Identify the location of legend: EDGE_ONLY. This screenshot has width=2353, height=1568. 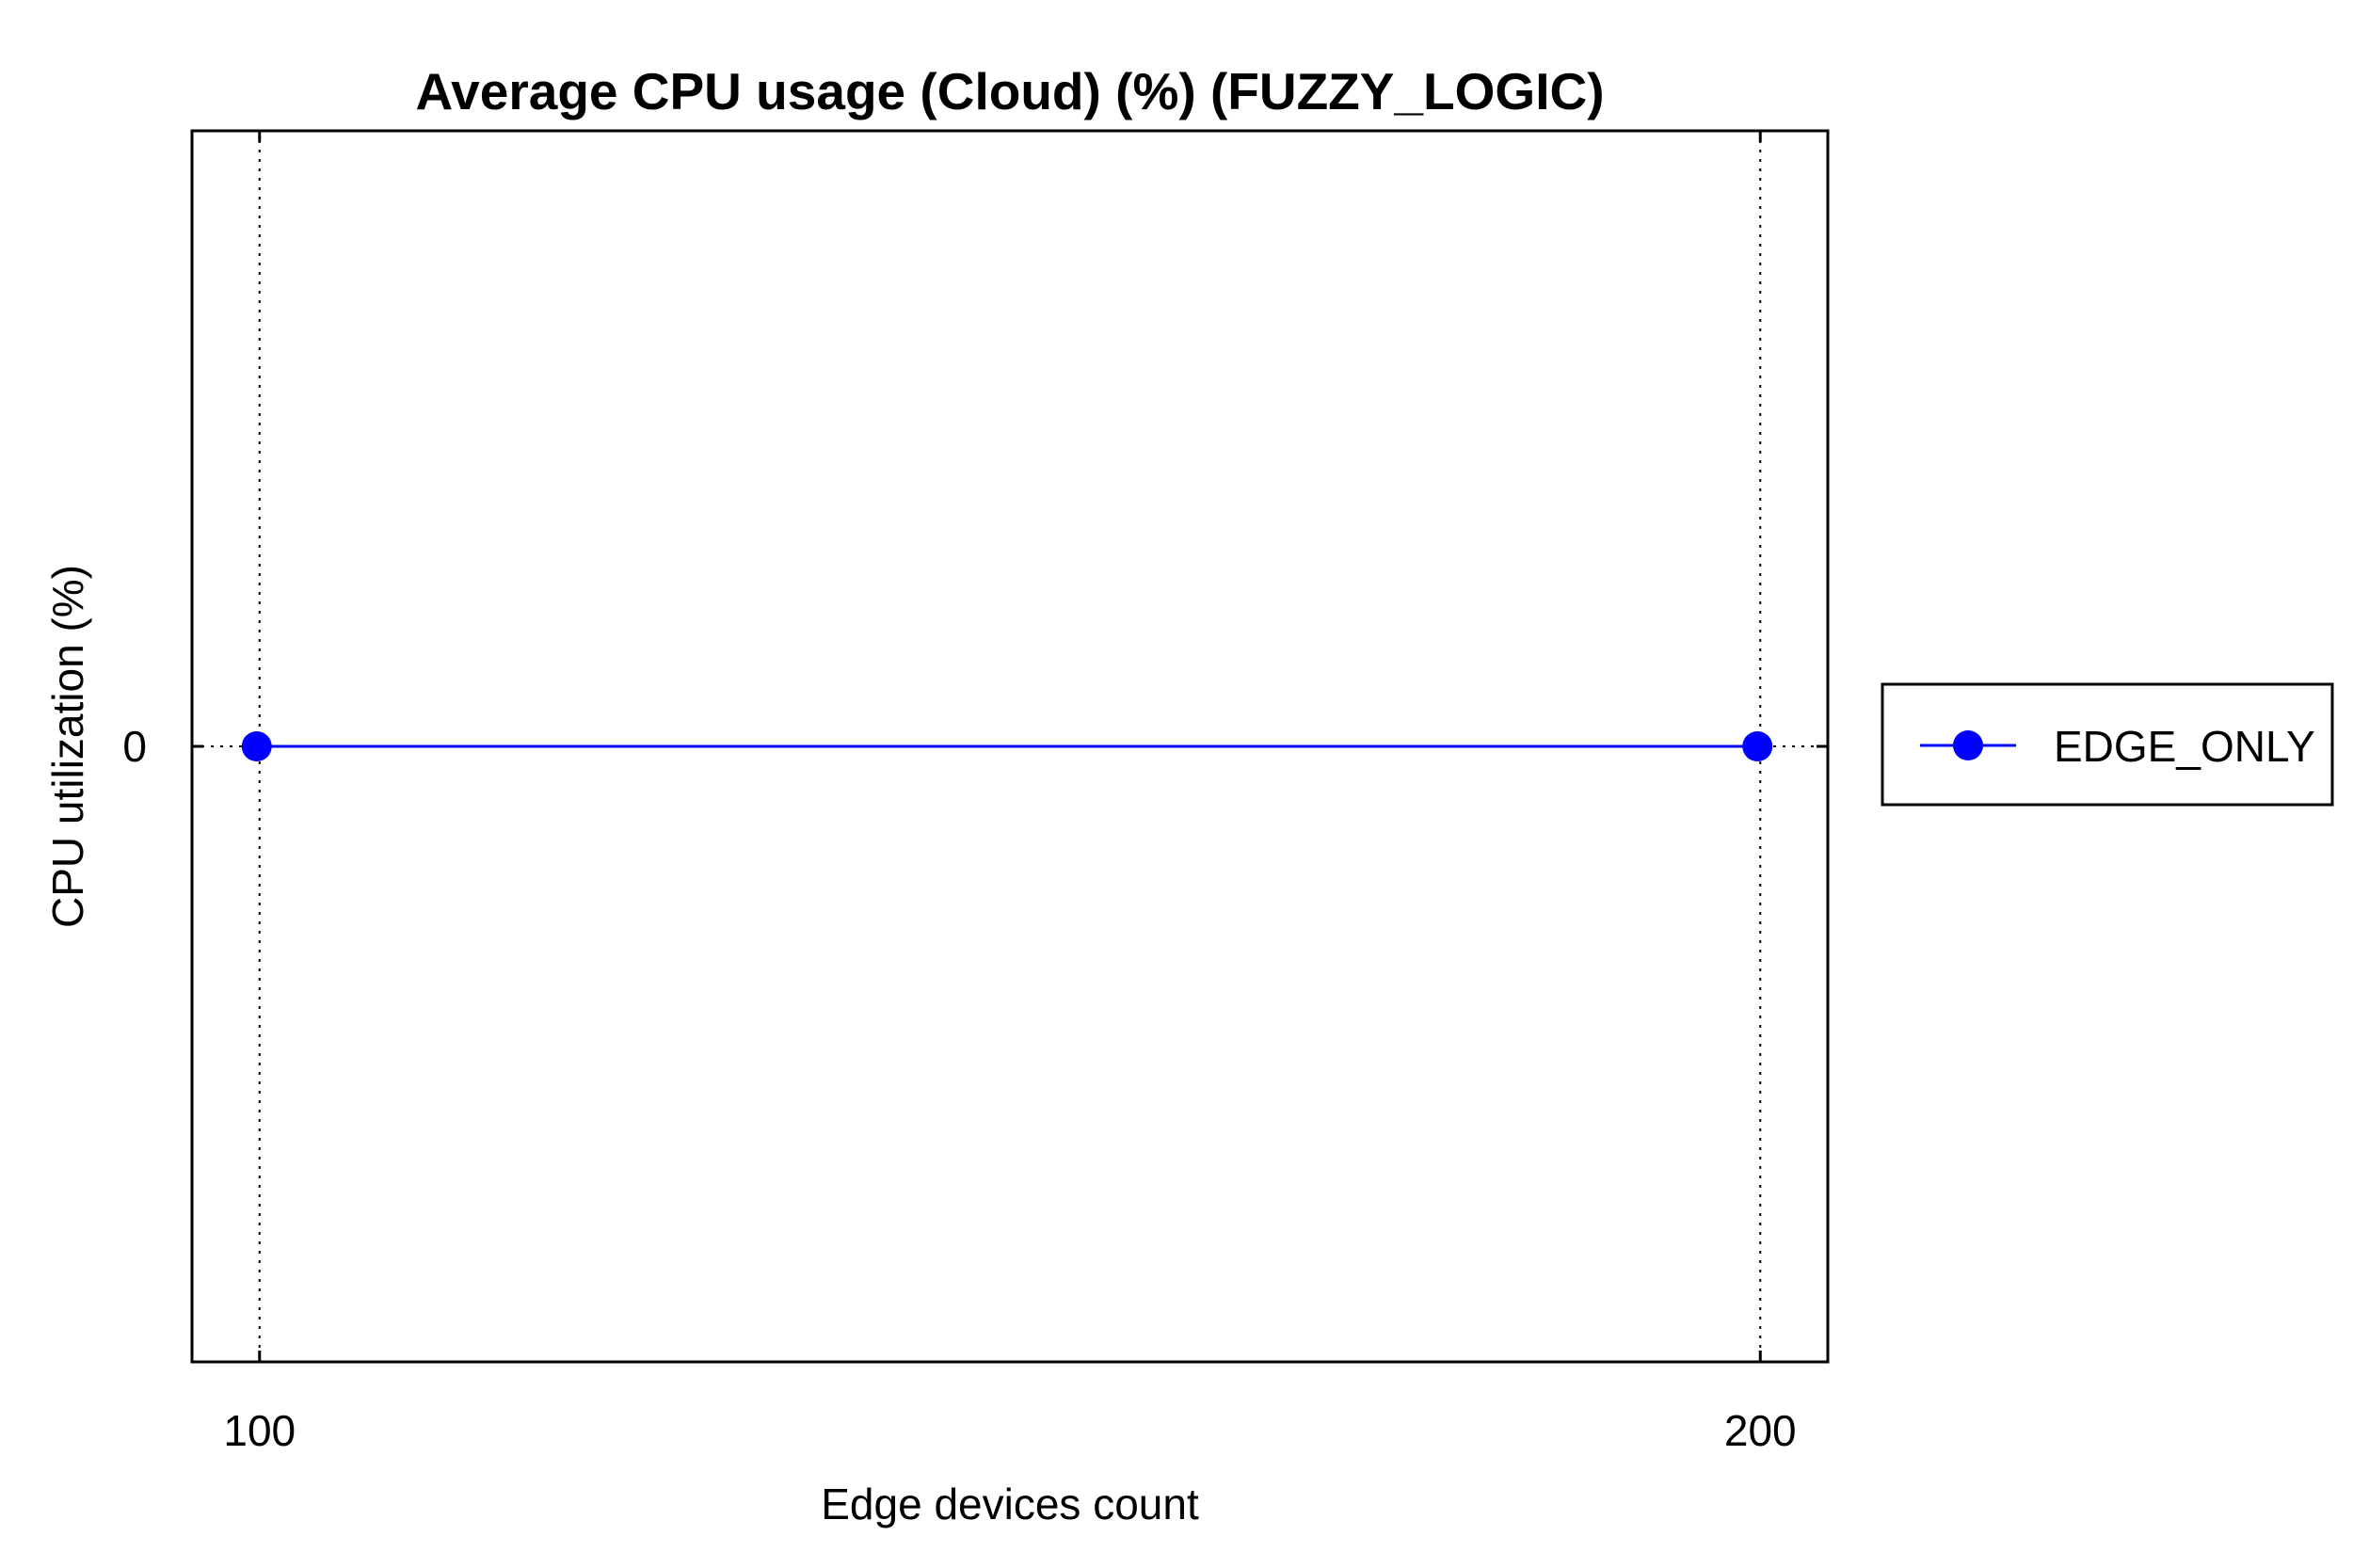
(2107, 744).